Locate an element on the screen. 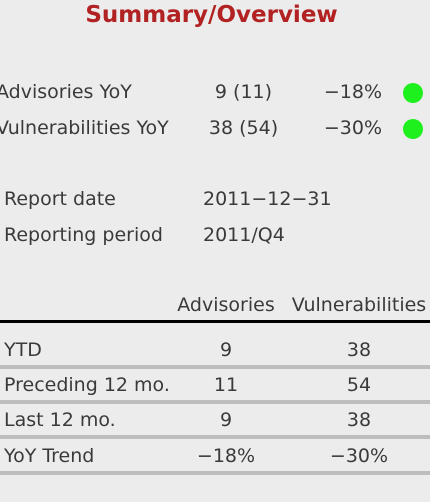 The image size is (430, 502). report-date-row: Report date 2011−12−31 is located at coordinates (215, 199).